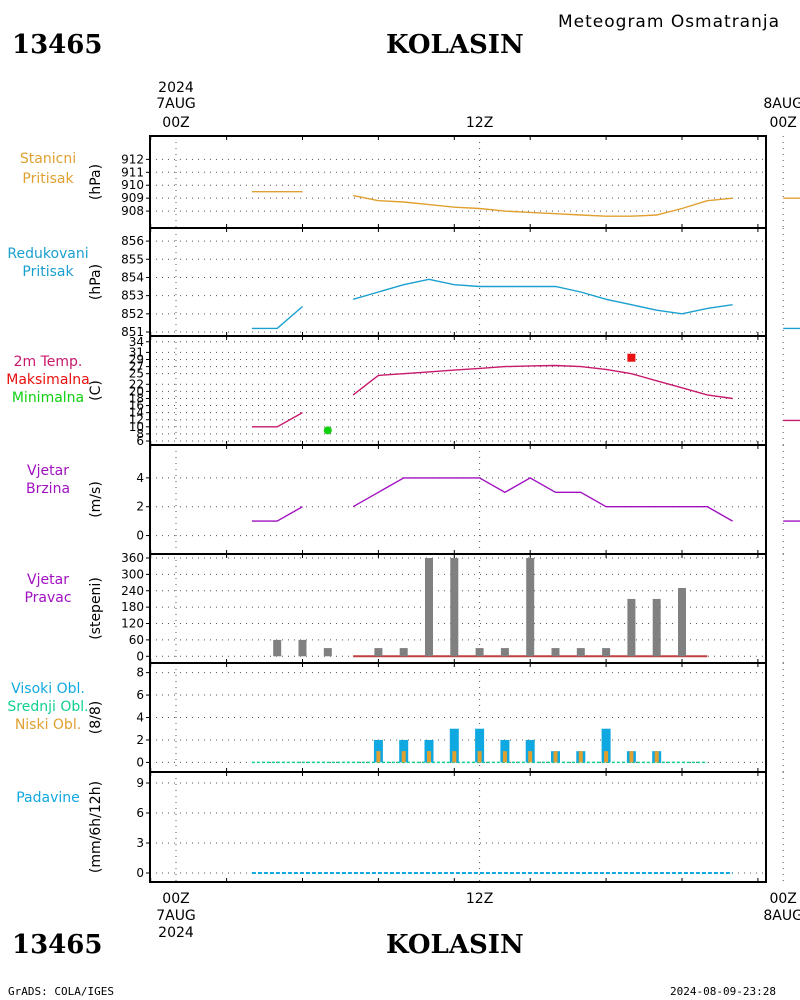  Describe the element at coordinates (781, 916) in the screenshot. I see `date-label-bottom: 8AUG` at that location.